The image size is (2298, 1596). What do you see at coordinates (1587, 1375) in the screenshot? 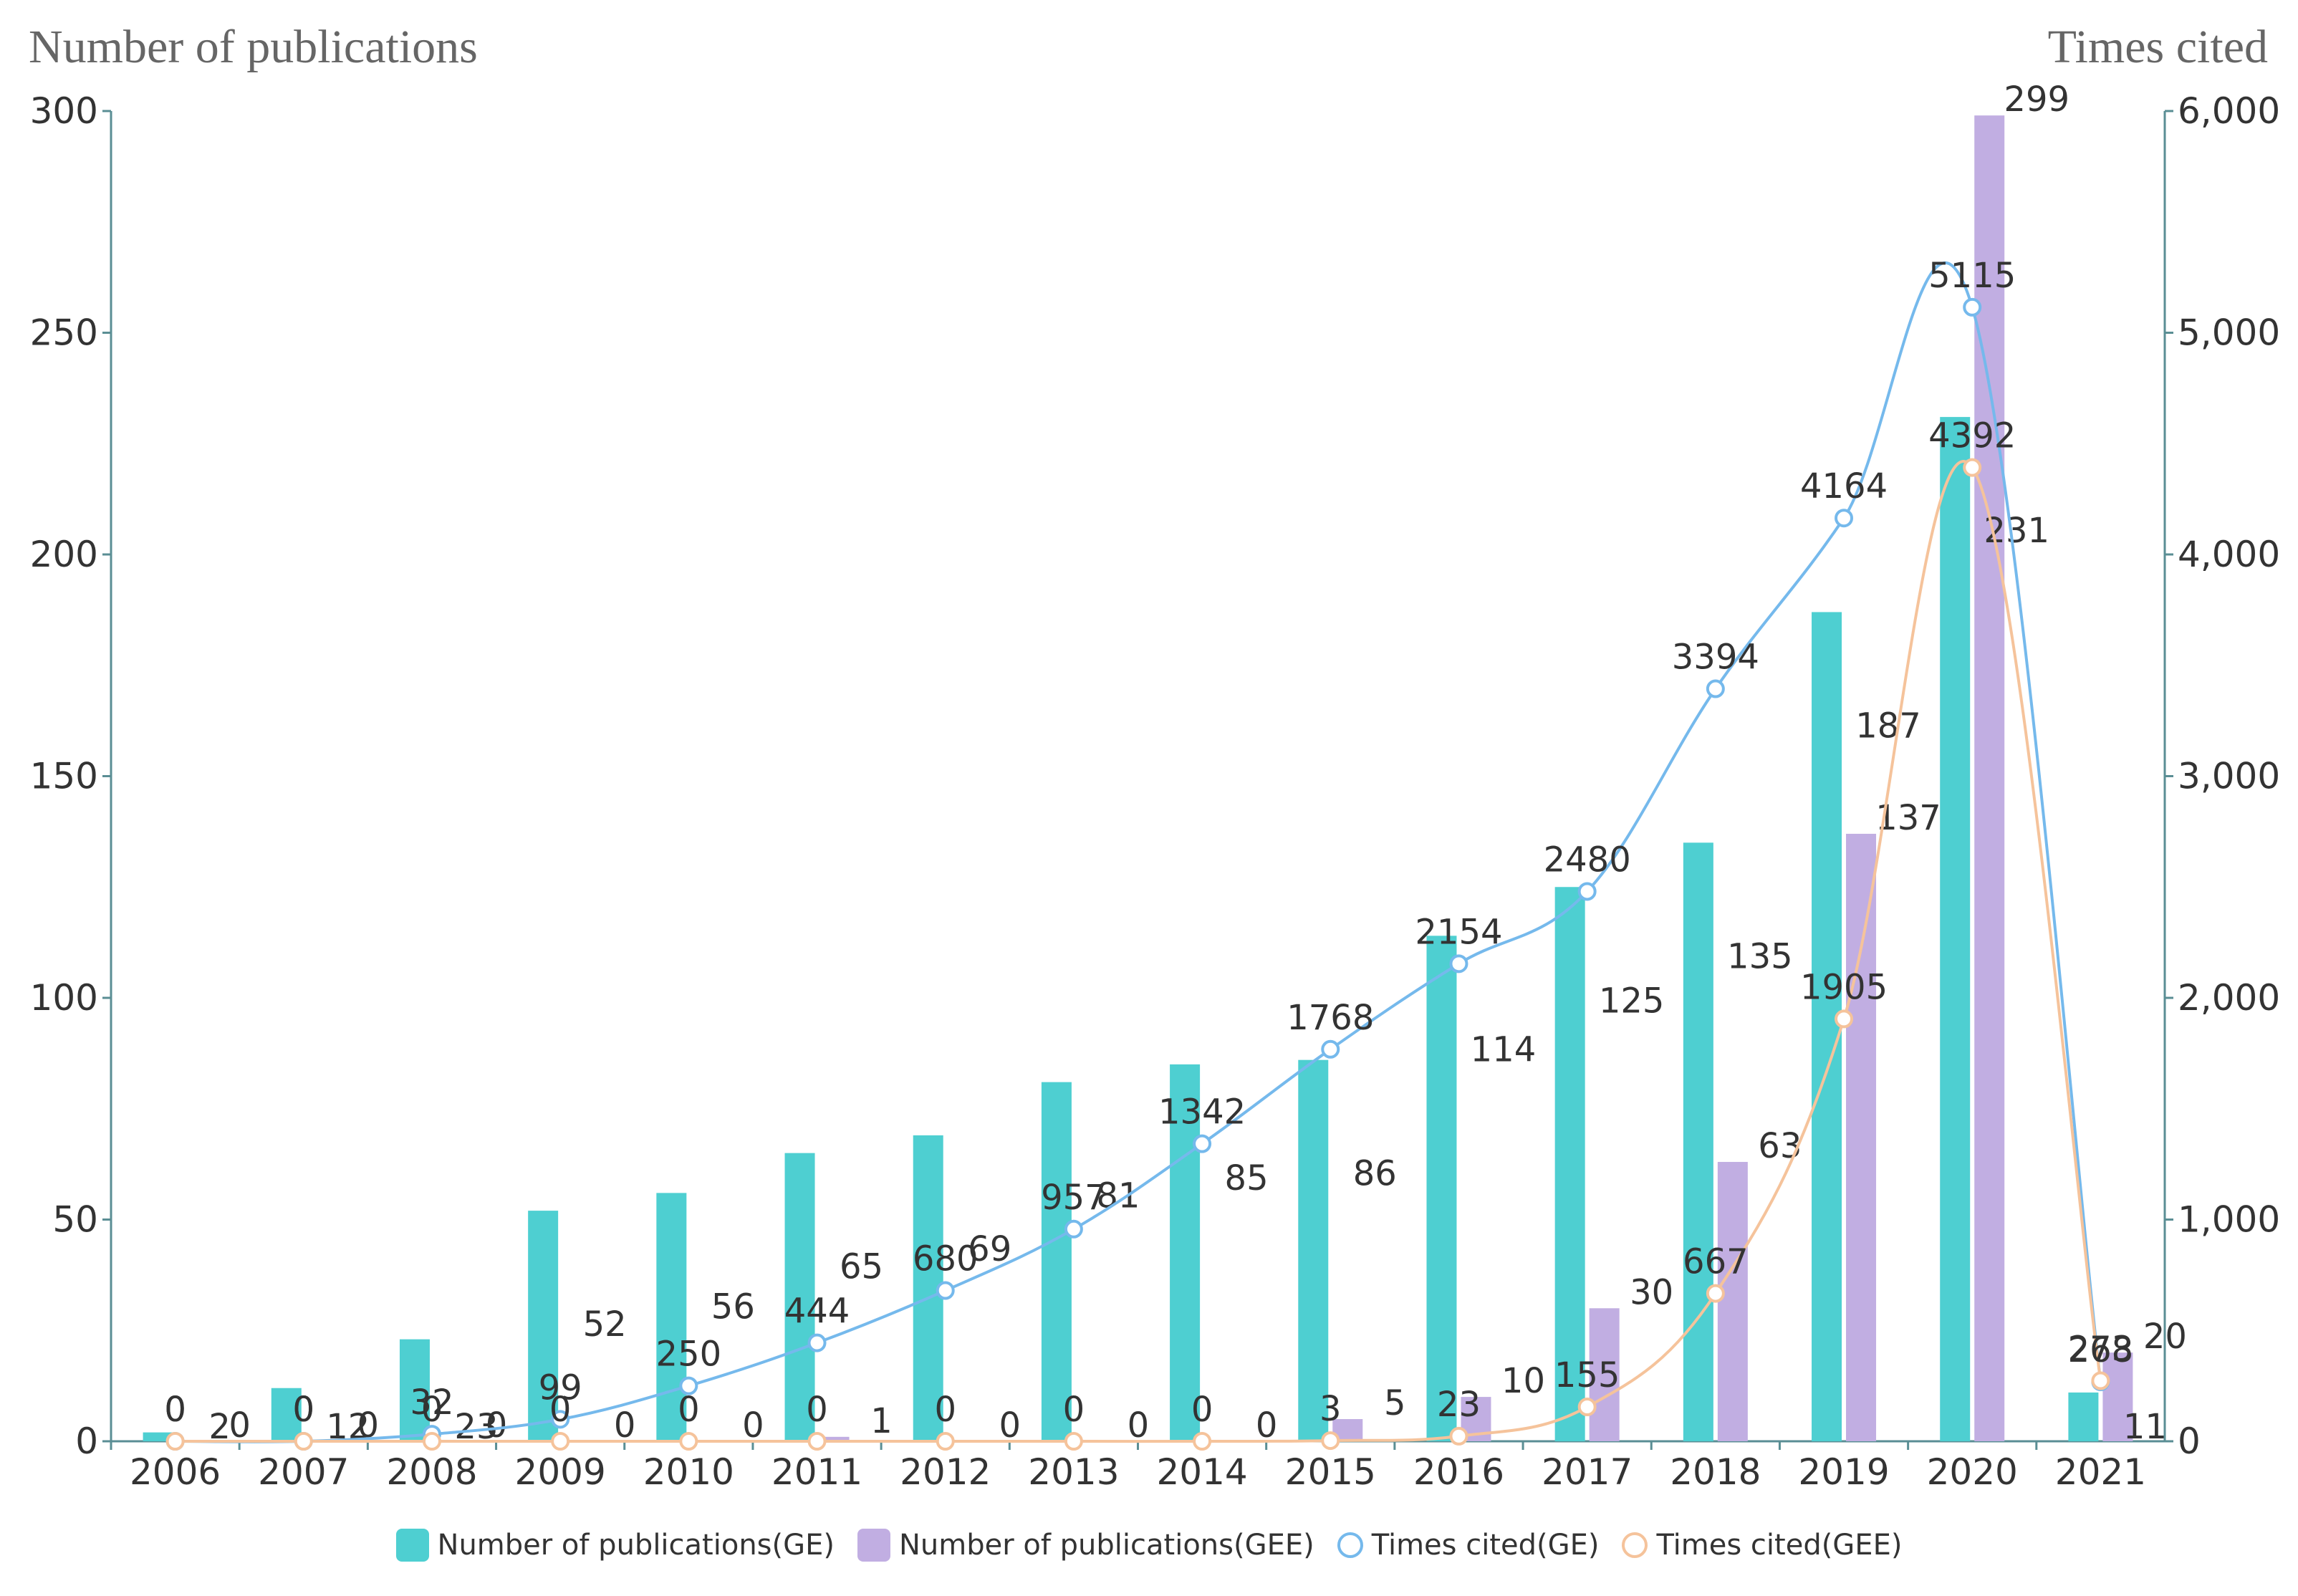
I see `point-label-cited-gee: 155` at bounding box center [1587, 1375].